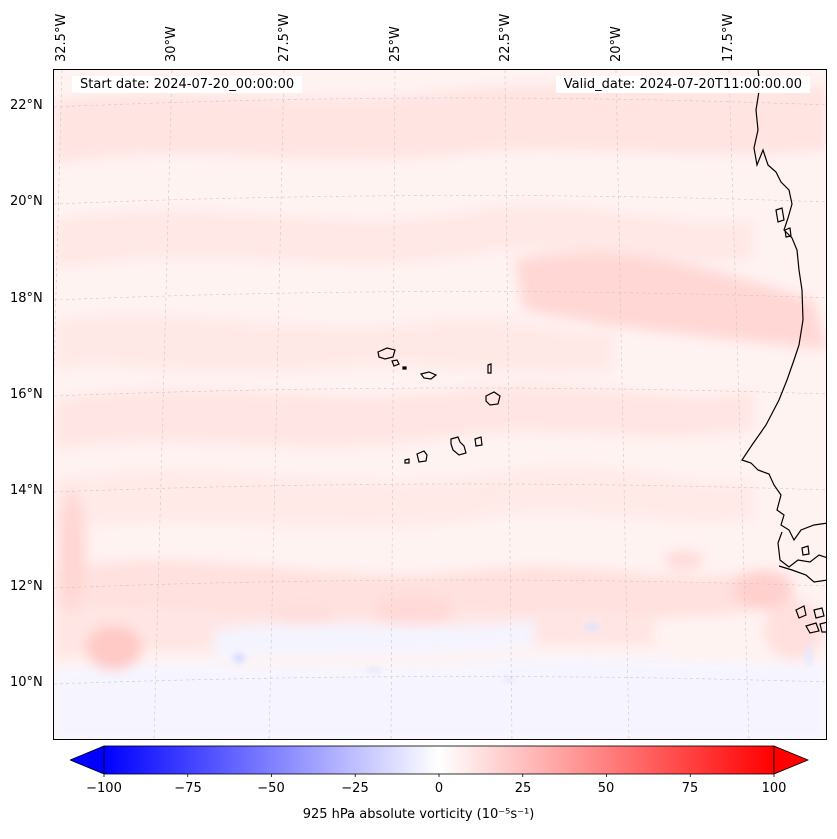 The height and width of the screenshot is (839, 837). What do you see at coordinates (505, 37) in the screenshot?
I see `lon-label: 22.5°W` at bounding box center [505, 37].